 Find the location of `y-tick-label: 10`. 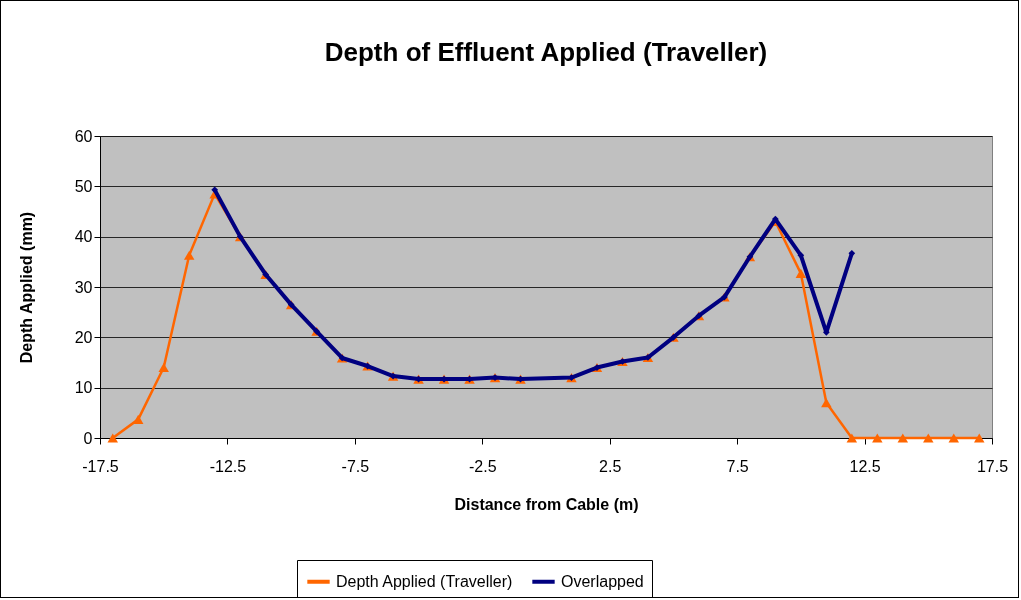

y-tick-label: 10 is located at coordinates (83, 388).